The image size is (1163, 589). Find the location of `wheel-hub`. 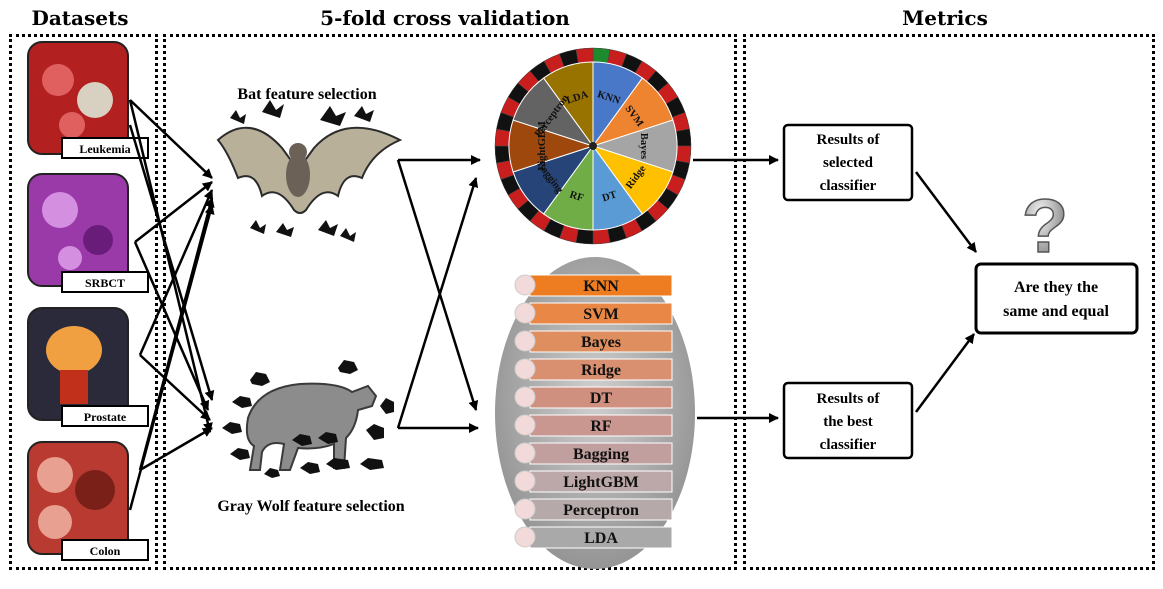

wheel-hub is located at coordinates (593, 146).